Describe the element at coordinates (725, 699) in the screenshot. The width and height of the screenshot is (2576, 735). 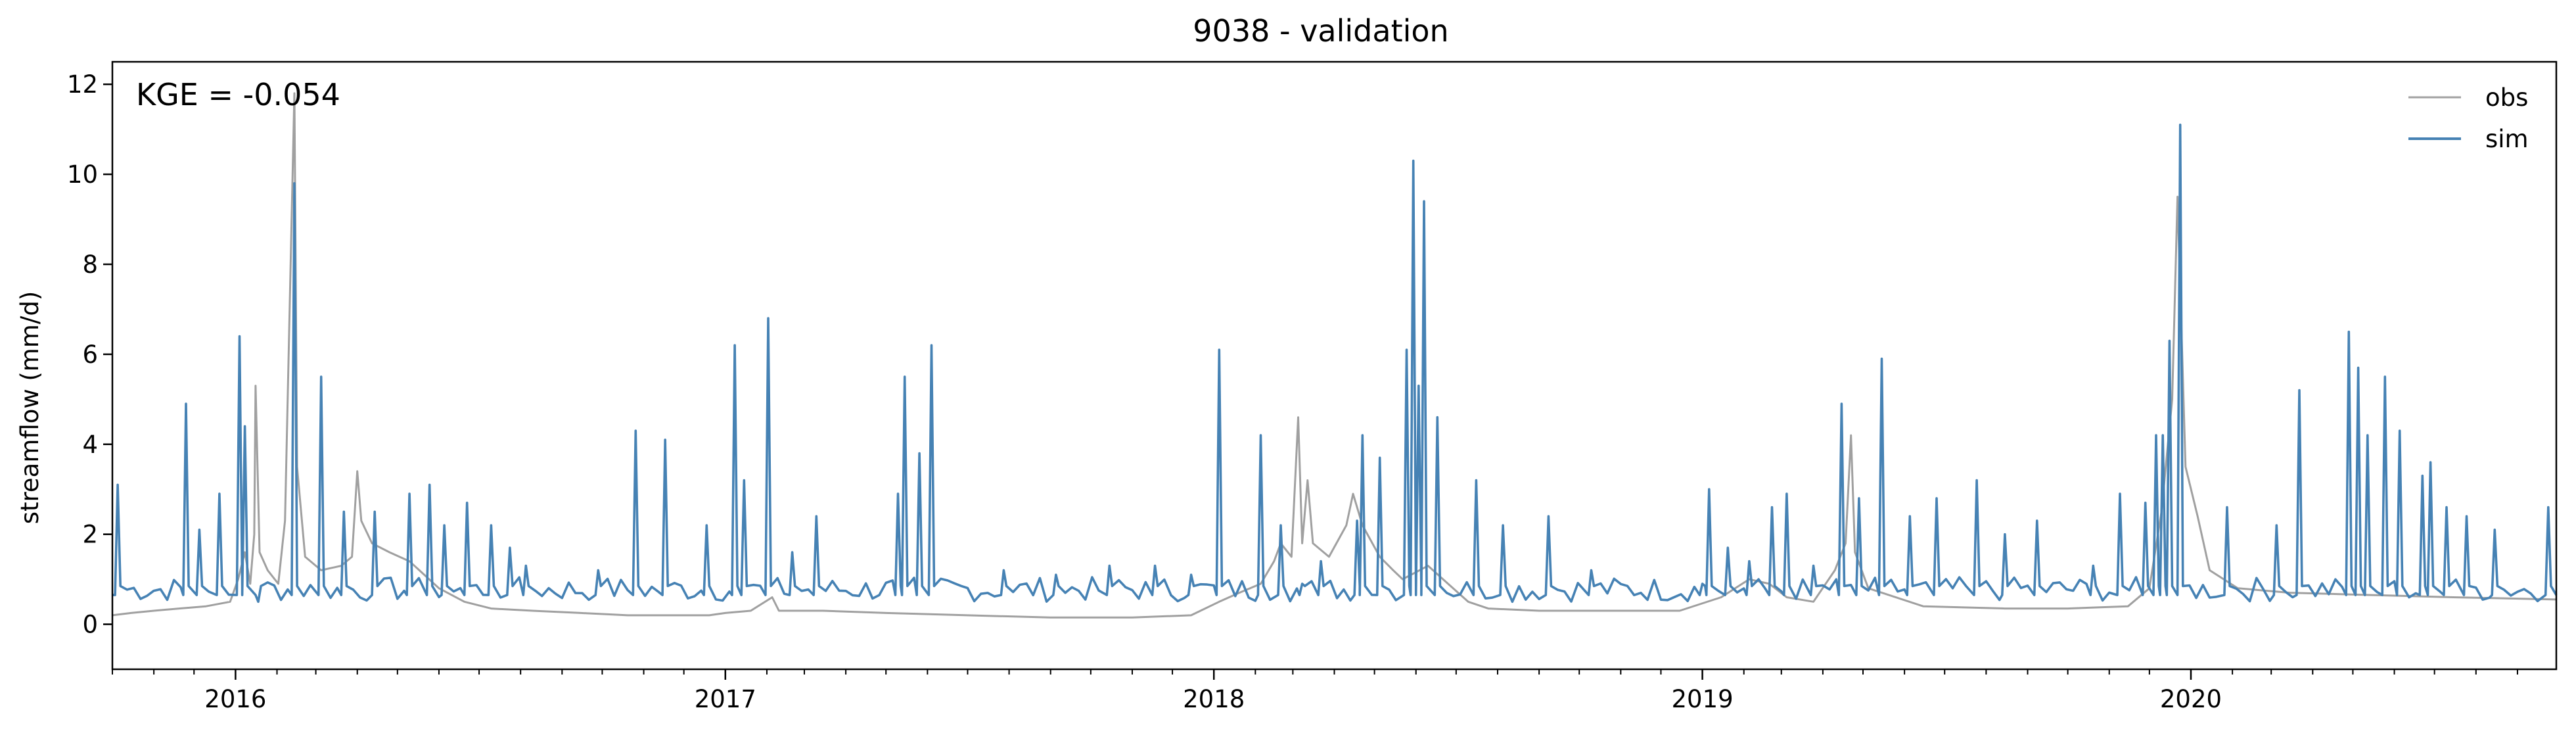
I see `x-tick-label: 2017` at that location.